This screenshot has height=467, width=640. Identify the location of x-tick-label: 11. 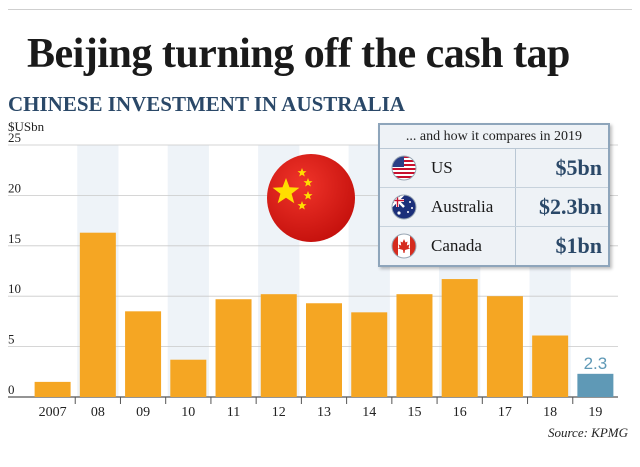
(233, 412).